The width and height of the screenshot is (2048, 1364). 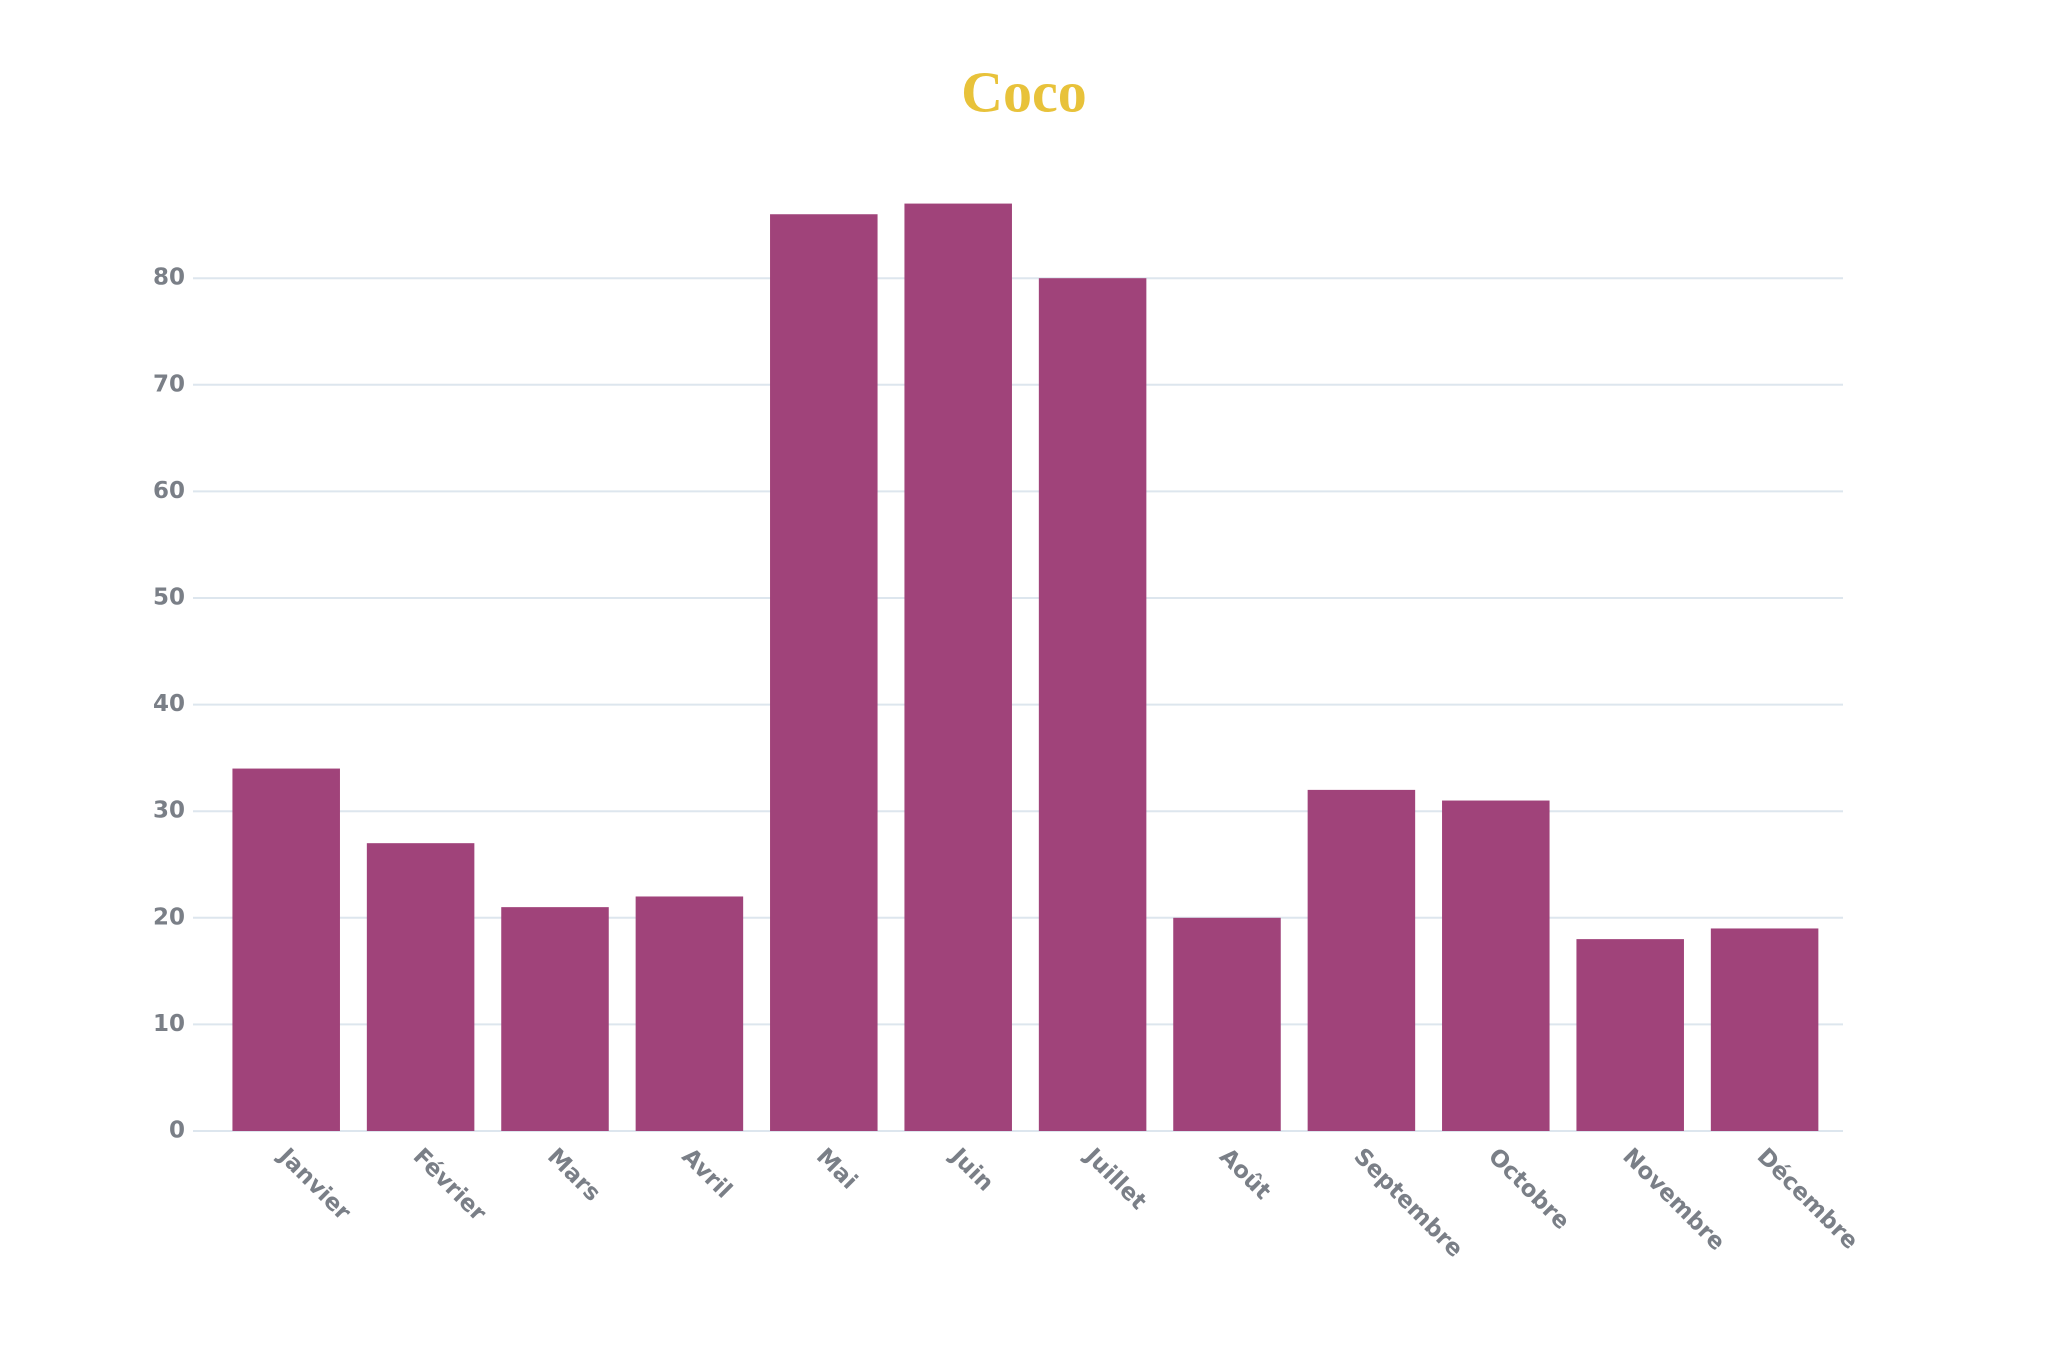 What do you see at coordinates (169, 917) in the screenshot?
I see `y-tick-label: 20` at bounding box center [169, 917].